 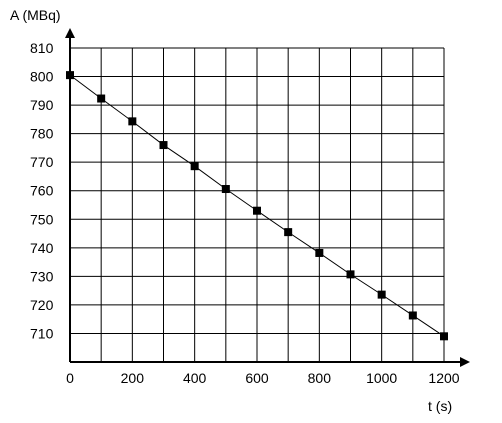 What do you see at coordinates (440, 406) in the screenshot?
I see `x-axis-title: t (s)` at bounding box center [440, 406].